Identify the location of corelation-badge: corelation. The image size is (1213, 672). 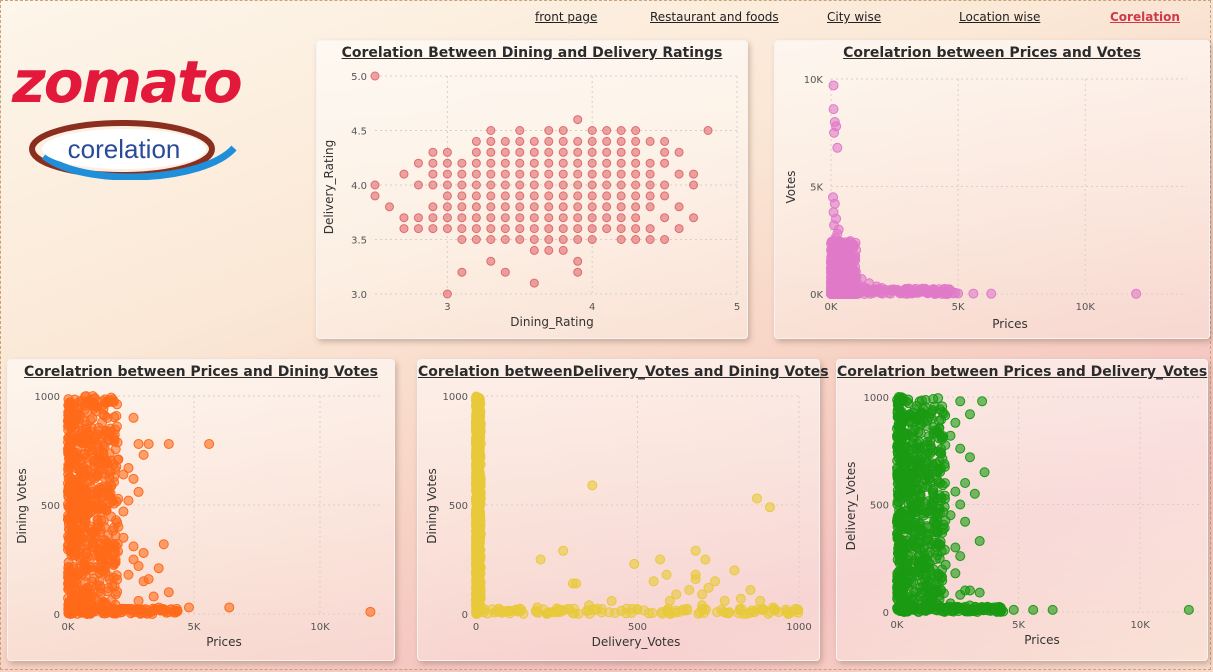
(133, 150).